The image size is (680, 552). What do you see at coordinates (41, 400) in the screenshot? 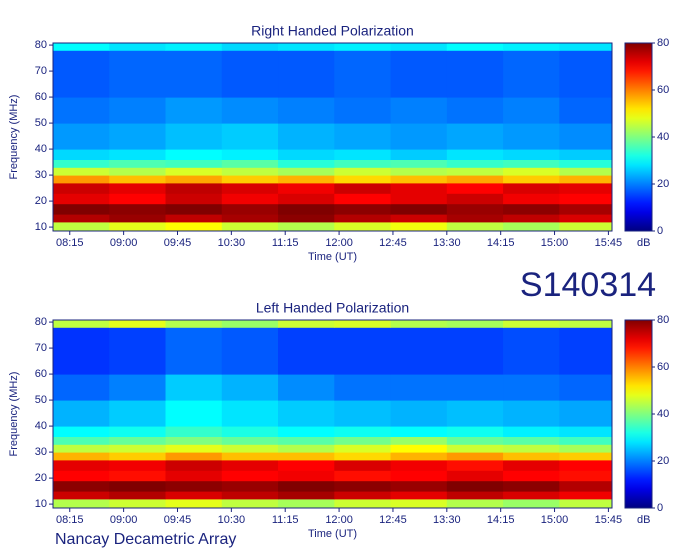
I see `y-tick-label: 50` at bounding box center [41, 400].